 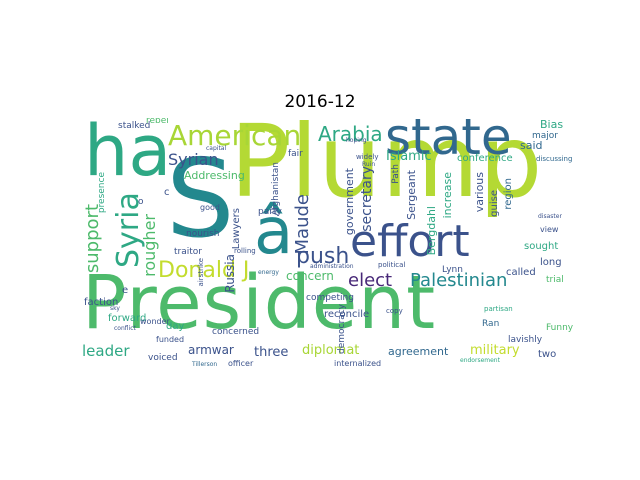 I want to click on word-reconcile: reconcile, so click(x=347, y=314).